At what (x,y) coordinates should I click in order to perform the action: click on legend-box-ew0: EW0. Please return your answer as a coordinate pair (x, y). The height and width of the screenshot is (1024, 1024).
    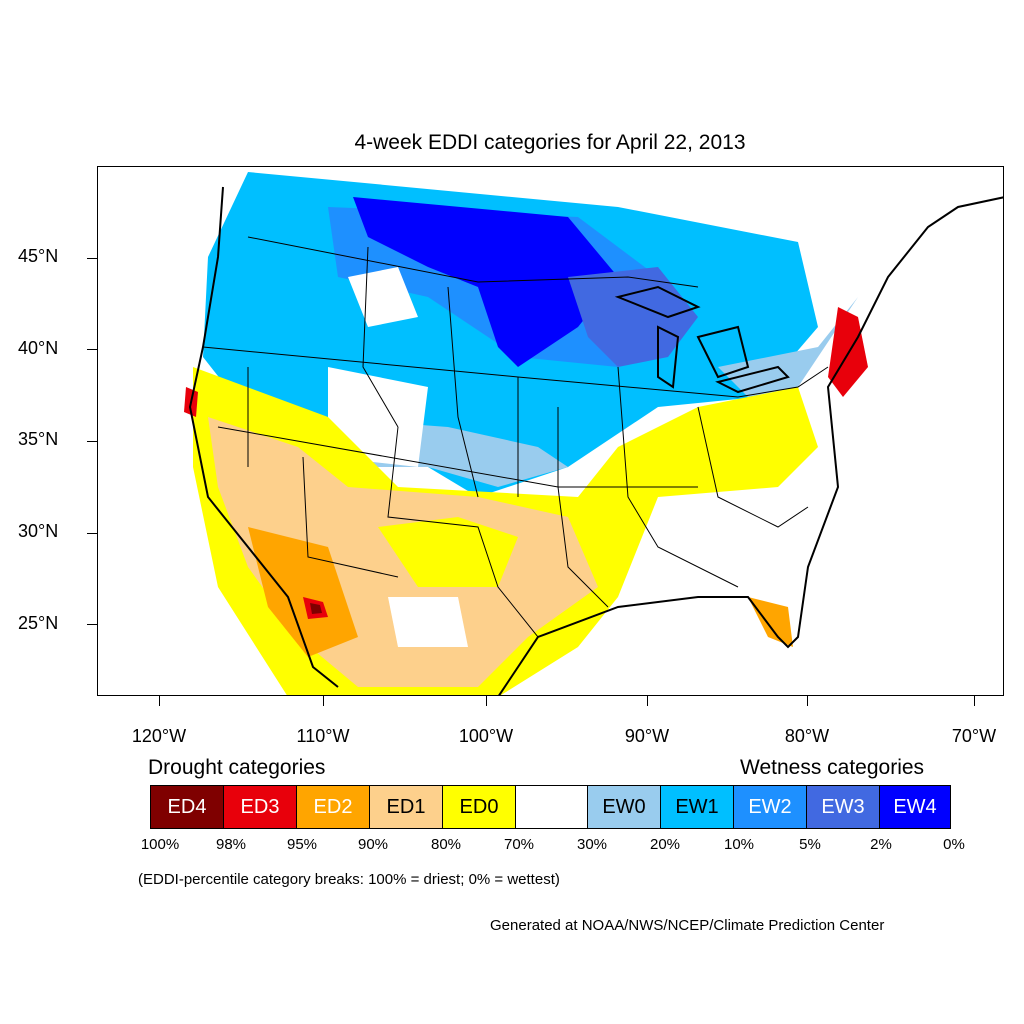
    Looking at the image, I should click on (624, 807).